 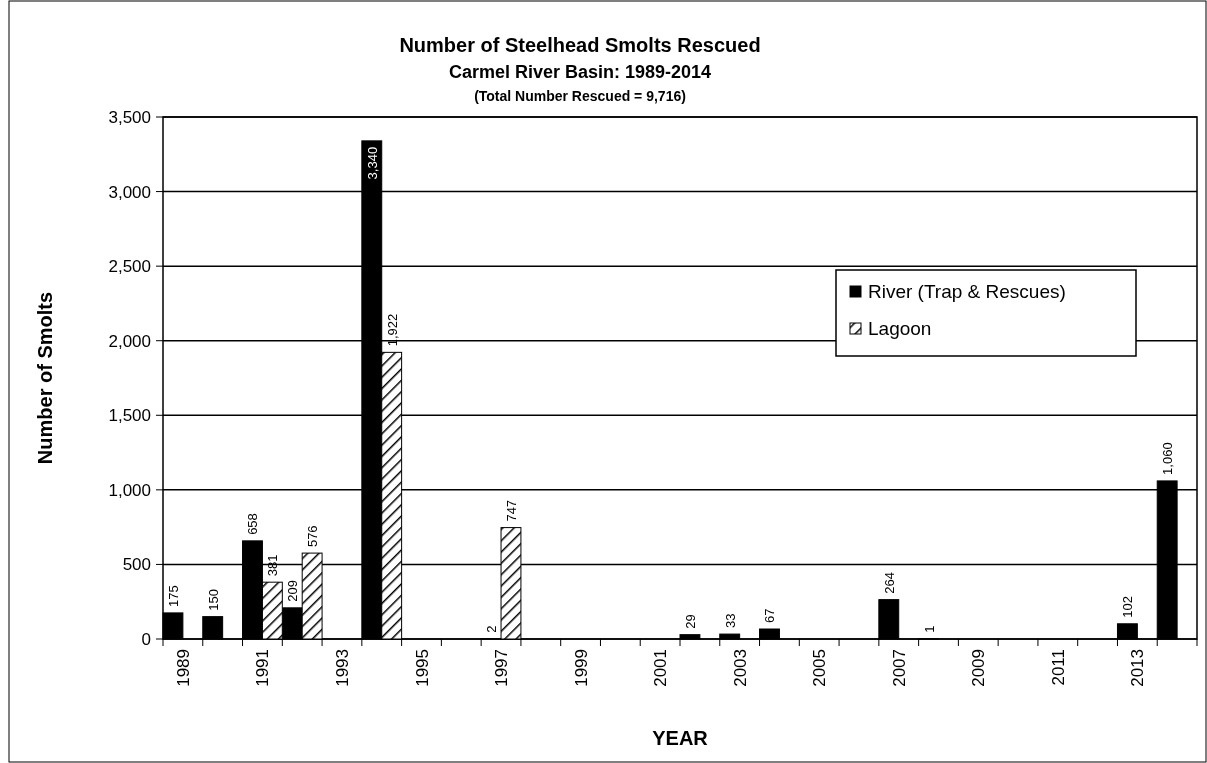 I want to click on x-tick-label: 1995, so click(x=422, y=668).